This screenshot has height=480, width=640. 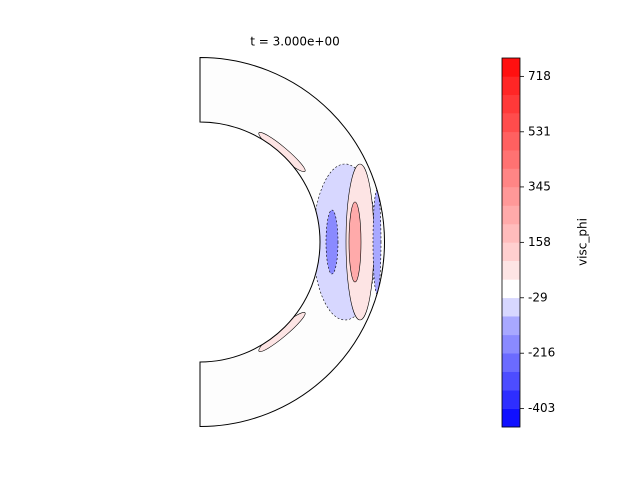 I want to click on colorbar-tick-label: -216, so click(x=541, y=353).